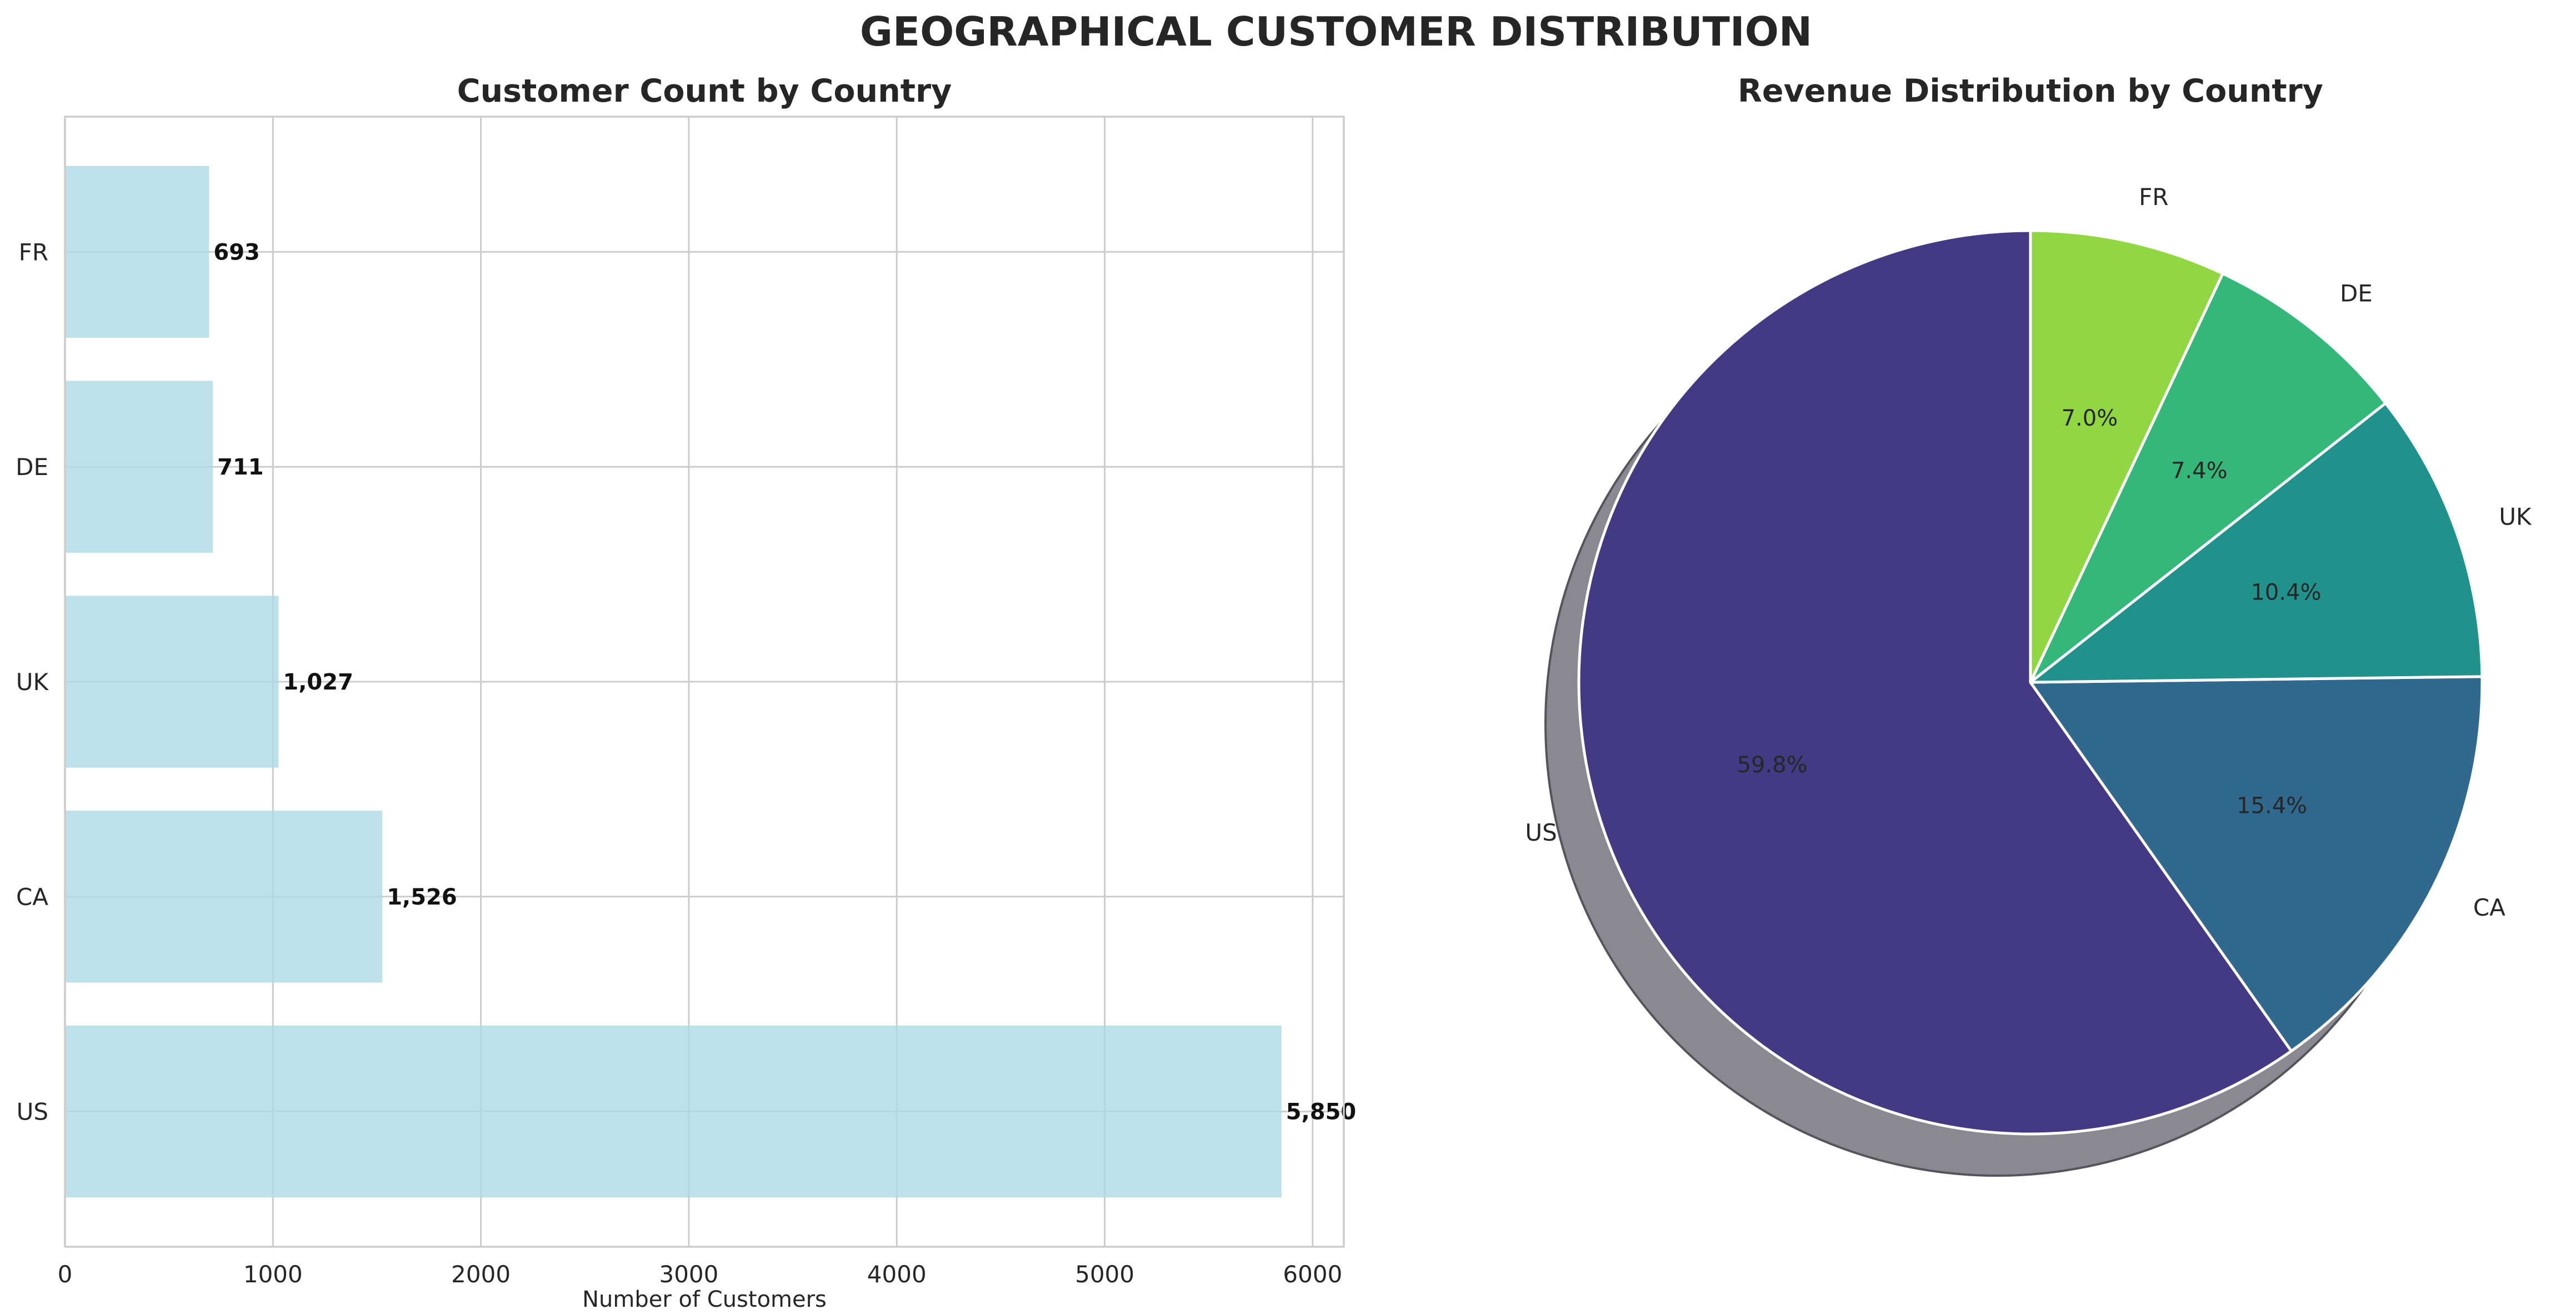 This screenshot has height=1314, width=2576. Describe the element at coordinates (1312, 1274) in the screenshot. I see `bar-x-tick-6000: 6000` at that location.